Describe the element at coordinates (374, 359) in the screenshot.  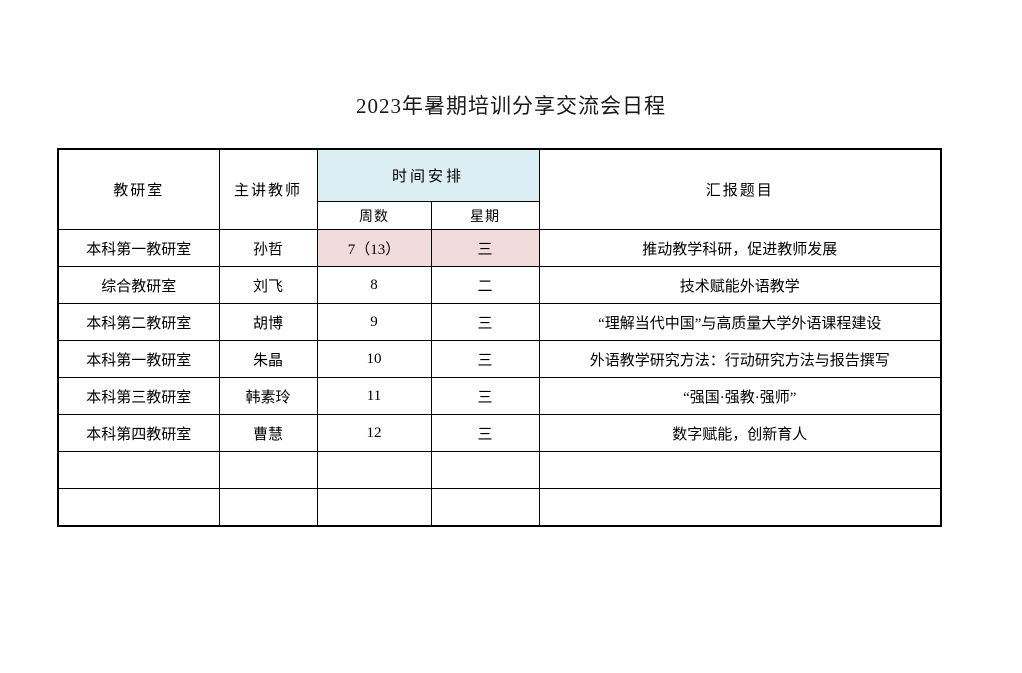
I see `week-cell: 10` at that location.